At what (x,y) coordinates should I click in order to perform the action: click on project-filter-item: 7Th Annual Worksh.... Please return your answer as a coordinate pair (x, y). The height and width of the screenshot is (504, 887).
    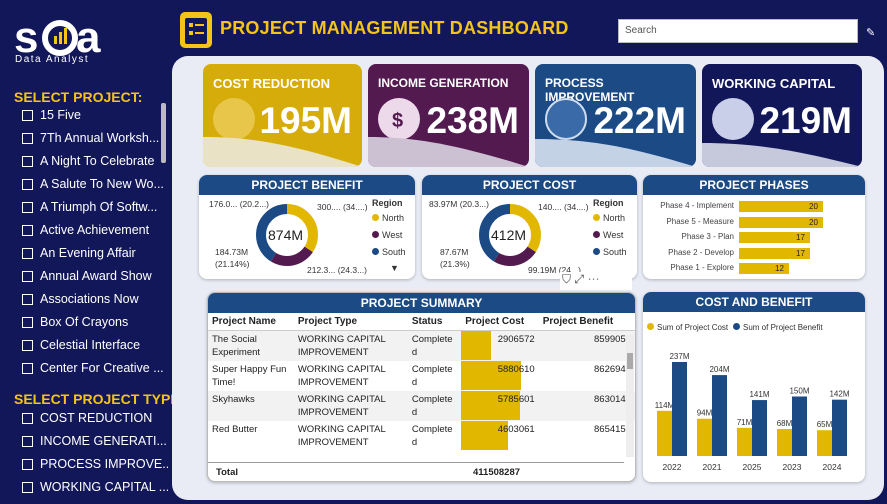
    Looking at the image, I should click on (95, 138).